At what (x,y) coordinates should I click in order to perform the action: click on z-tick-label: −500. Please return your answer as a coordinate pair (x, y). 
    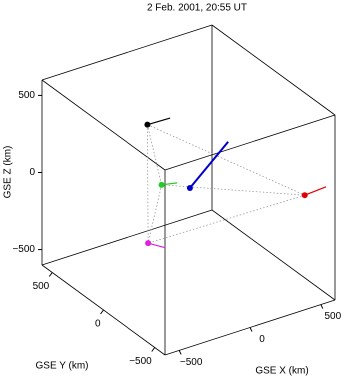
    Looking at the image, I should click on (23, 249).